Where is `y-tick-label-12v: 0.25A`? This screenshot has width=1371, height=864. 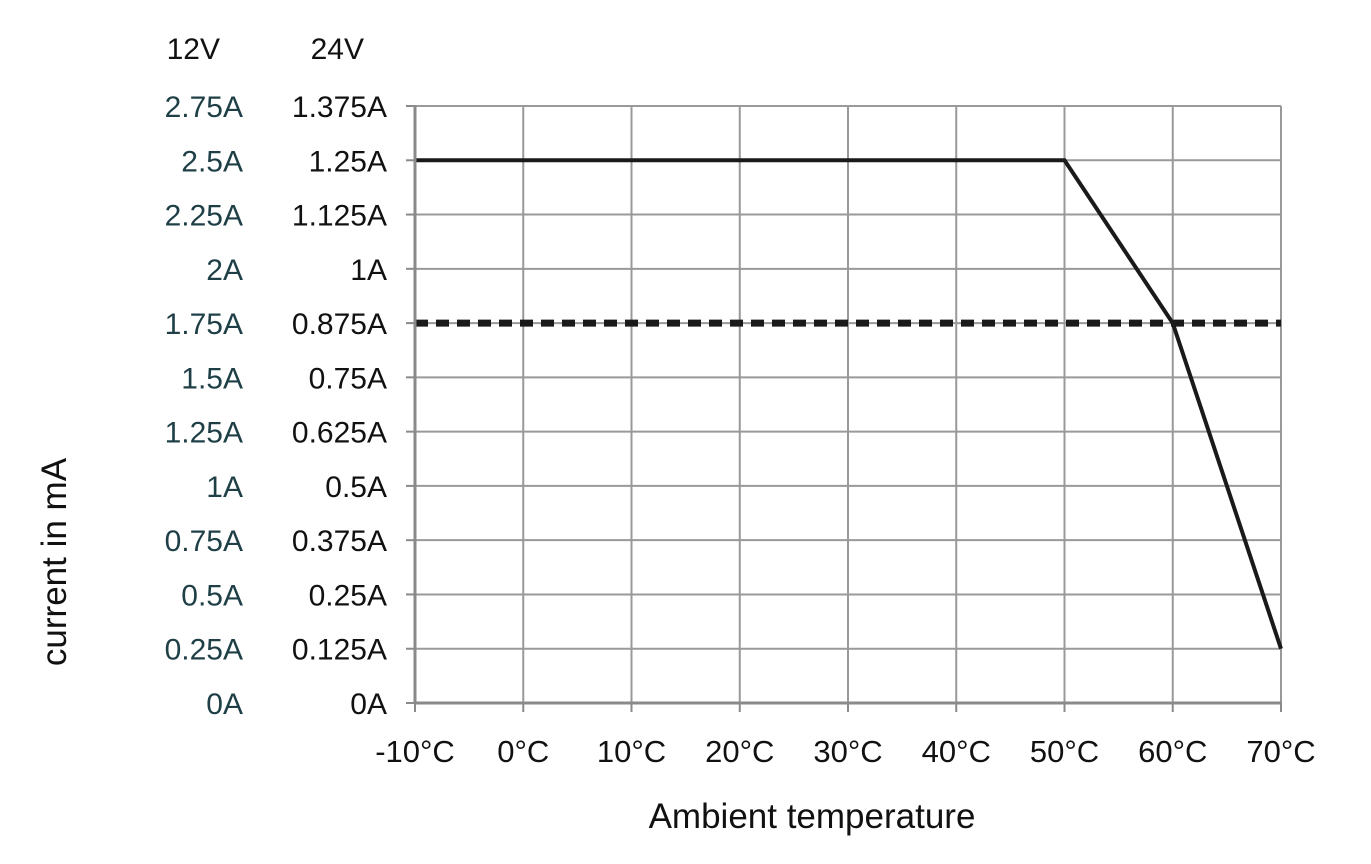
y-tick-label-12v: 0.25A is located at coordinates (204, 650).